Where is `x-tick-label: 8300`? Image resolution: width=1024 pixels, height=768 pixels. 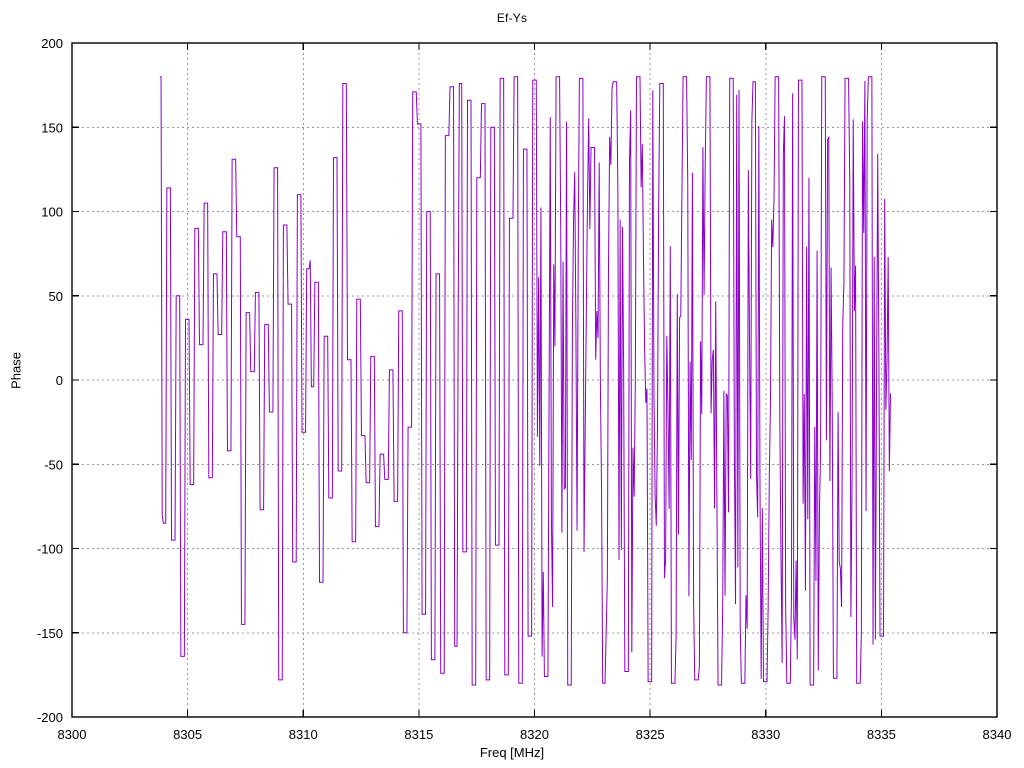 x-tick-label: 8300 is located at coordinates (72, 734).